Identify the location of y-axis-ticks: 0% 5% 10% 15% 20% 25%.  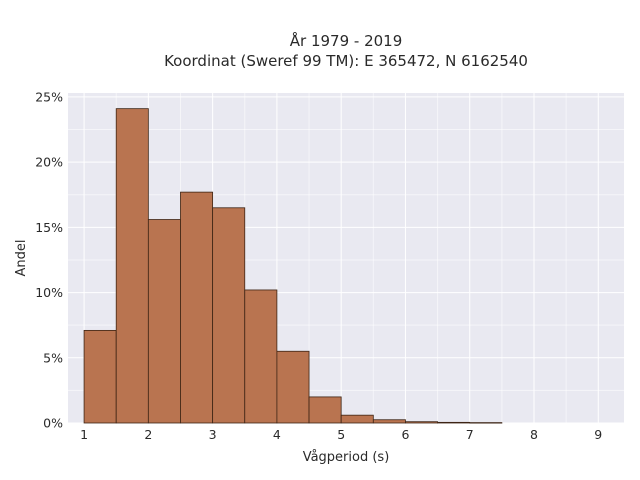
(49, 259).